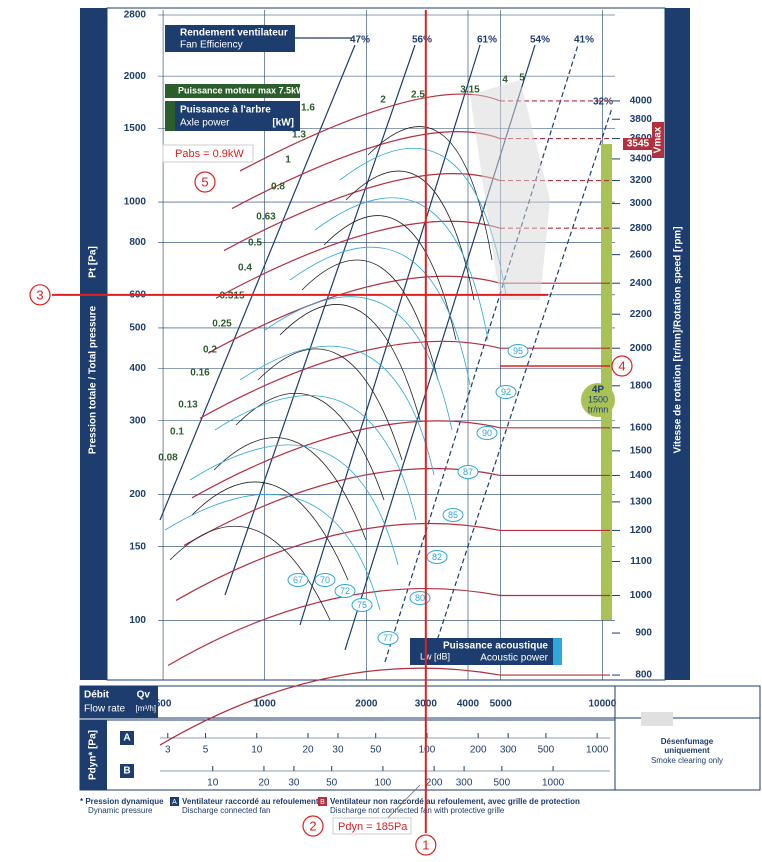  I want to click on power-box, so click(232, 116).